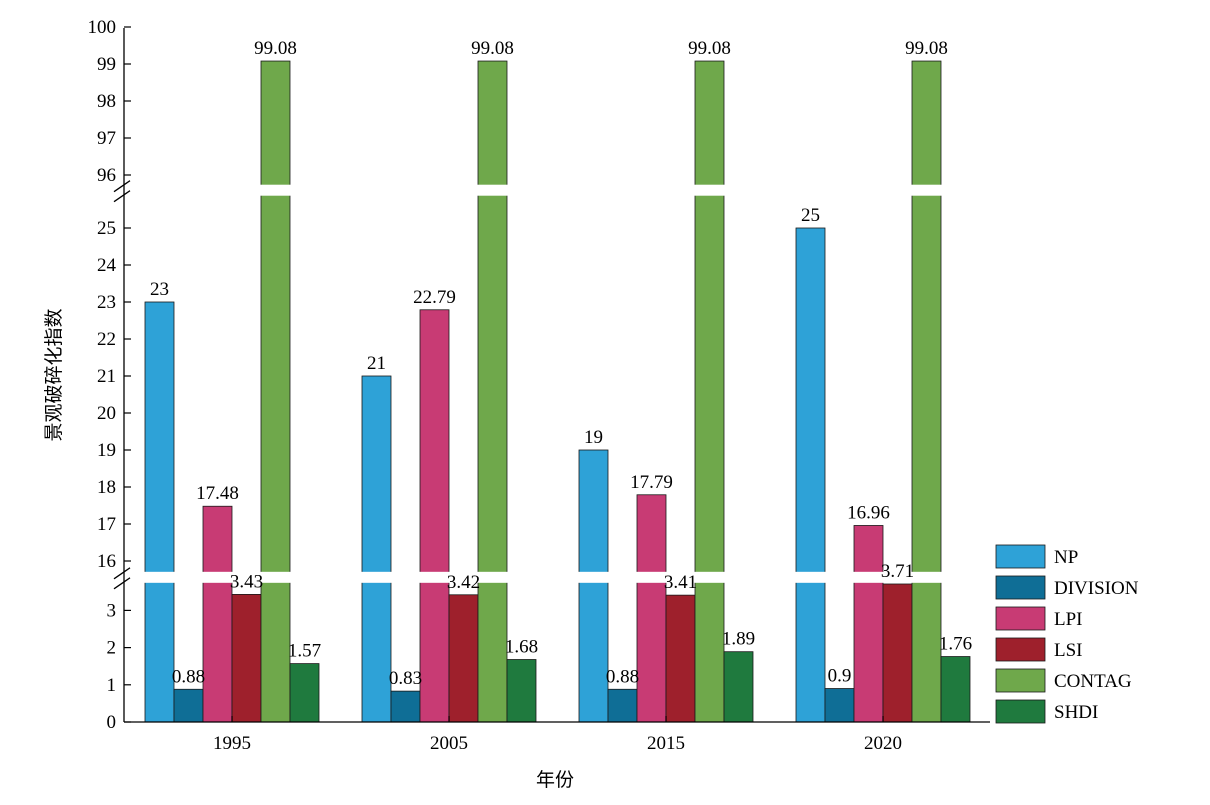 Image resolution: width=1210 pixels, height=805 pixels. Describe the element at coordinates (926, 48) in the screenshot. I see `data-label-contag-2020: 99.08` at that location.